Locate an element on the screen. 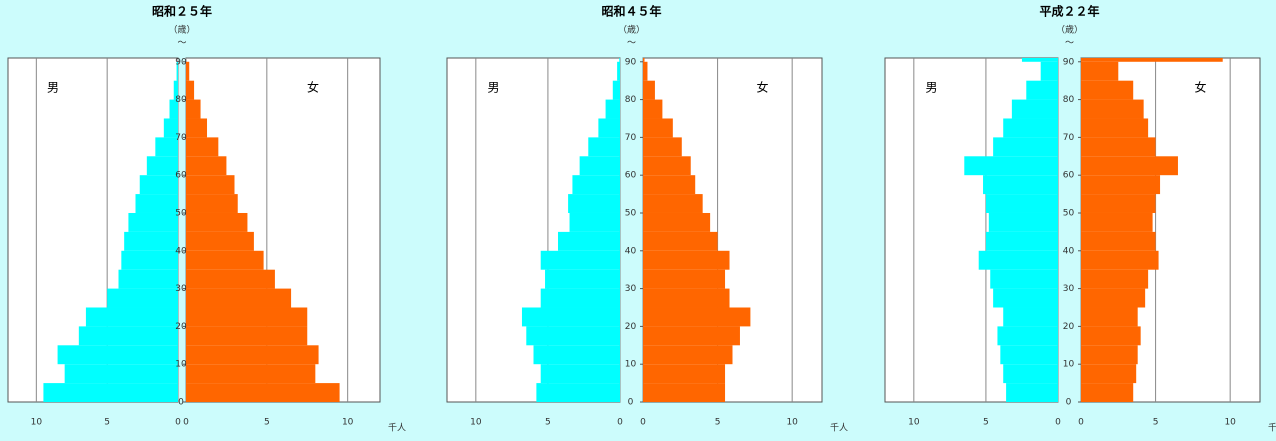 The image size is (1276, 441). chart-title: 昭和４５年 is located at coordinates (631, 11).